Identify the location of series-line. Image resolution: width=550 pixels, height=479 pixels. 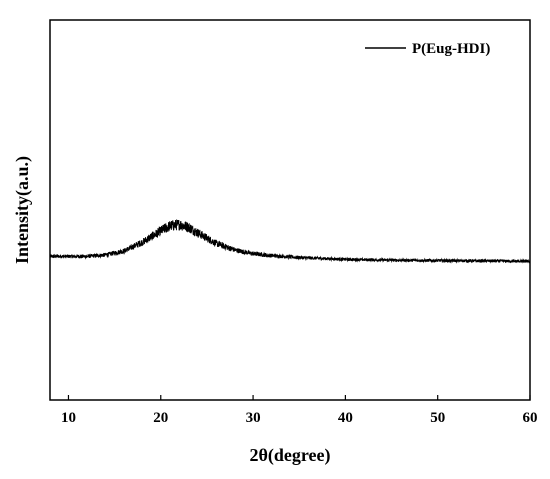
(290, 241).